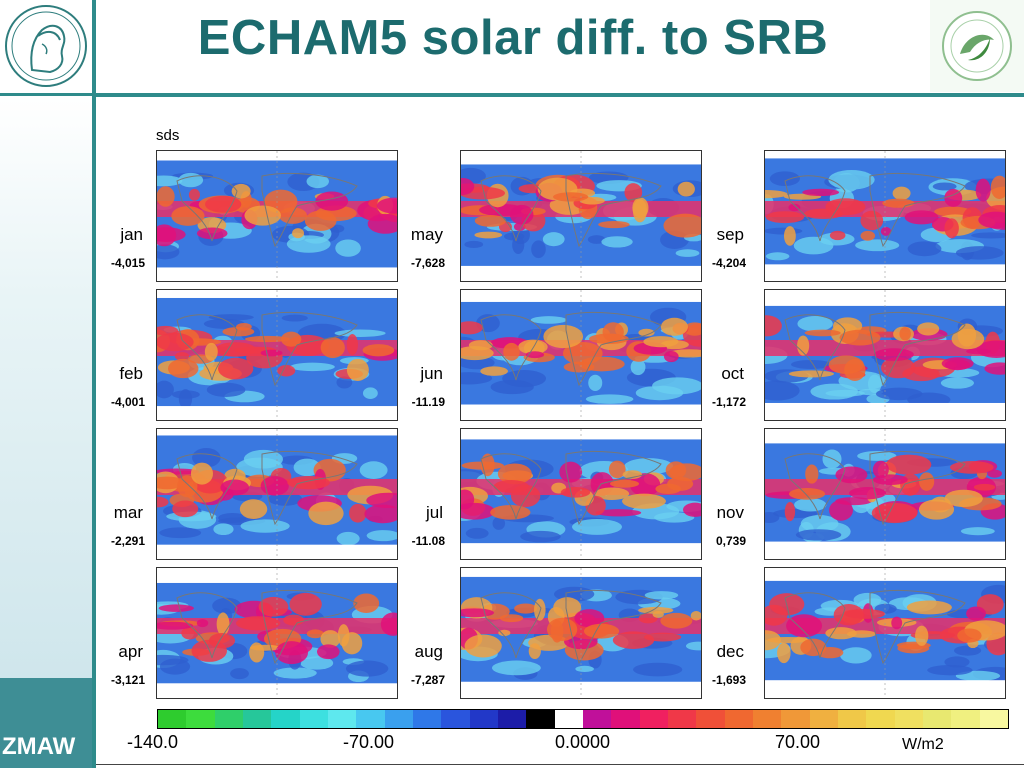  What do you see at coordinates (728, 263) in the screenshot?
I see `mean-value-label: -4,204` at bounding box center [728, 263].